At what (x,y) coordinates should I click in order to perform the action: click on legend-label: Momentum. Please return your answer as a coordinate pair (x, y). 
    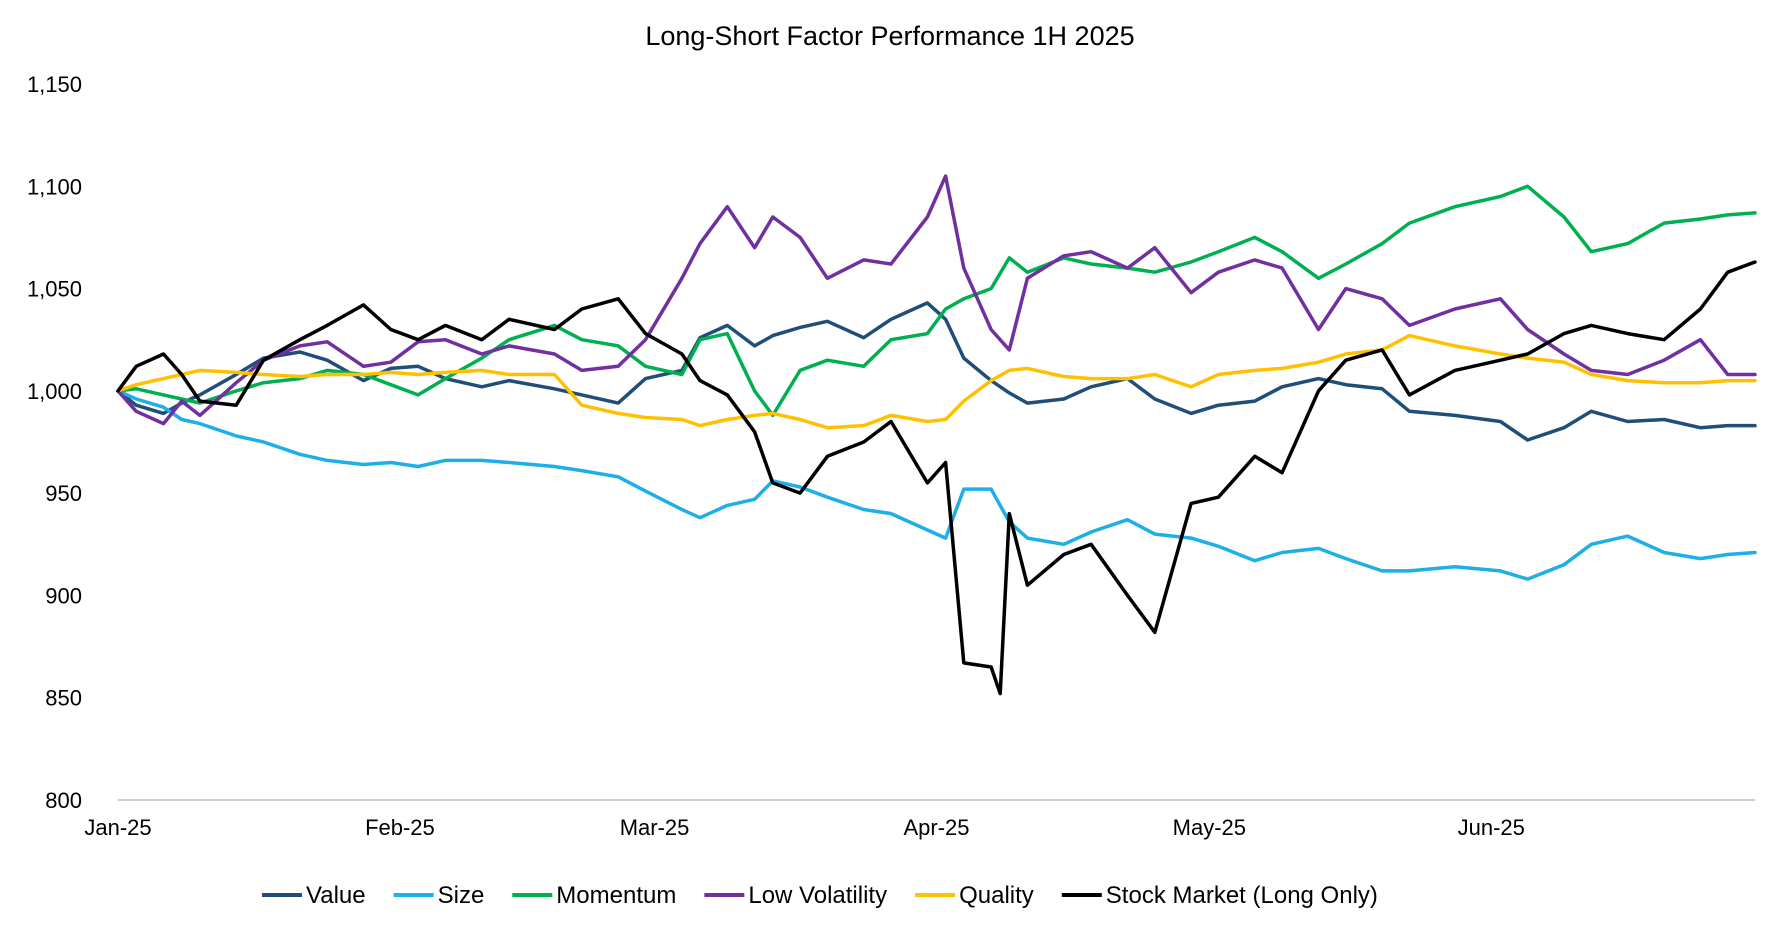
    Looking at the image, I should click on (616, 895).